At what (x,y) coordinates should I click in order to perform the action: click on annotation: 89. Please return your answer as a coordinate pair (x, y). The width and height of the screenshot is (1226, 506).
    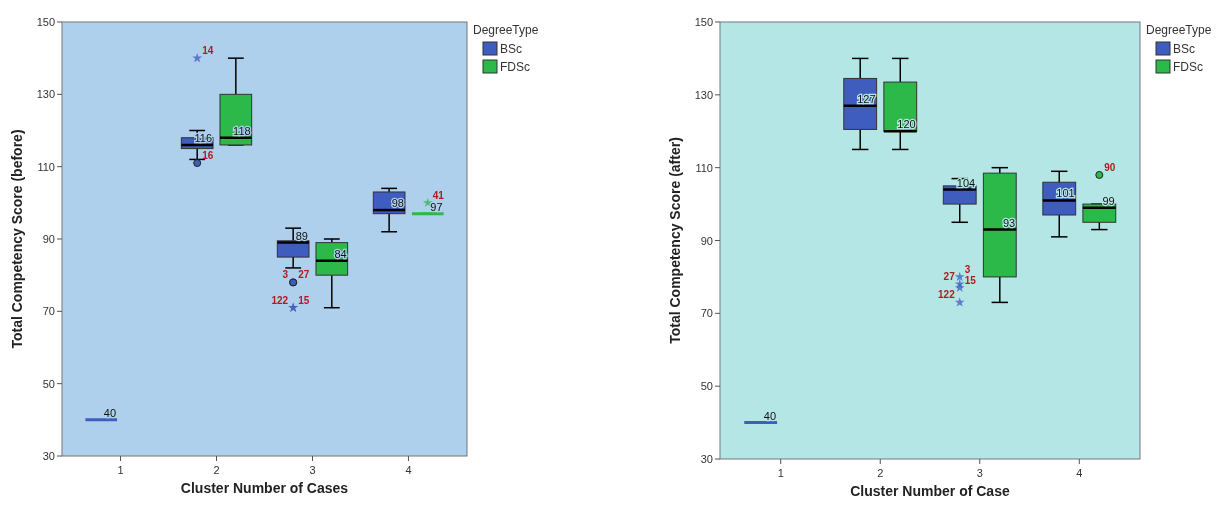
    Looking at the image, I should click on (301, 235).